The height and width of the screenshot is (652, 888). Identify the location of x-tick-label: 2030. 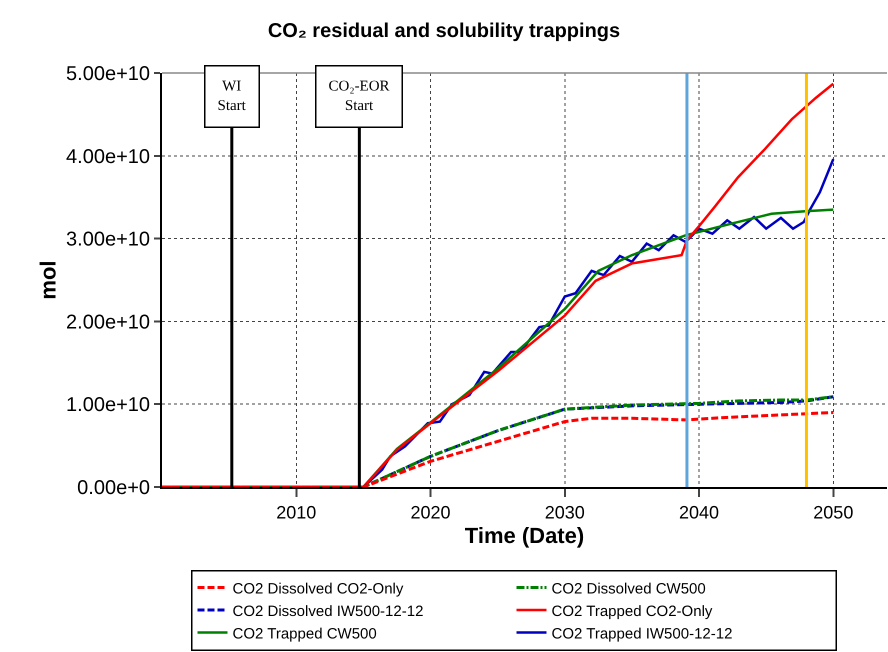
(564, 512).